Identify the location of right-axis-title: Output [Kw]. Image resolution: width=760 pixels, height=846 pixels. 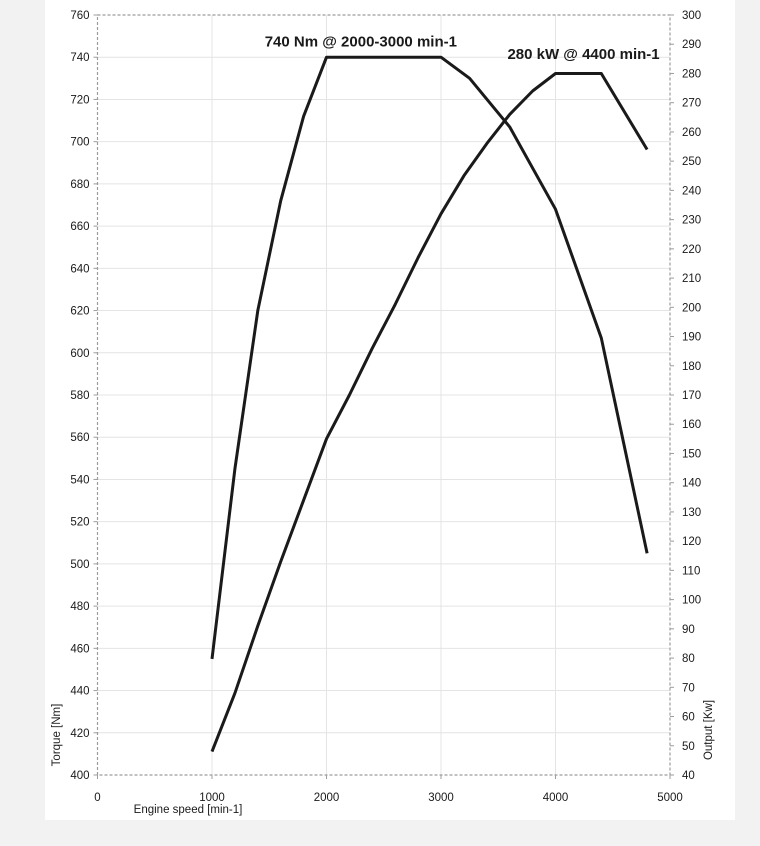
(709, 730).